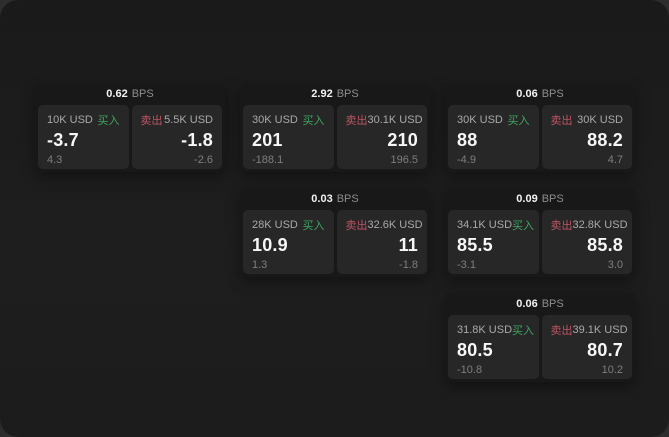  Describe the element at coordinates (335, 199) in the screenshot. I see `card-header: 0.03 BPS` at that location.